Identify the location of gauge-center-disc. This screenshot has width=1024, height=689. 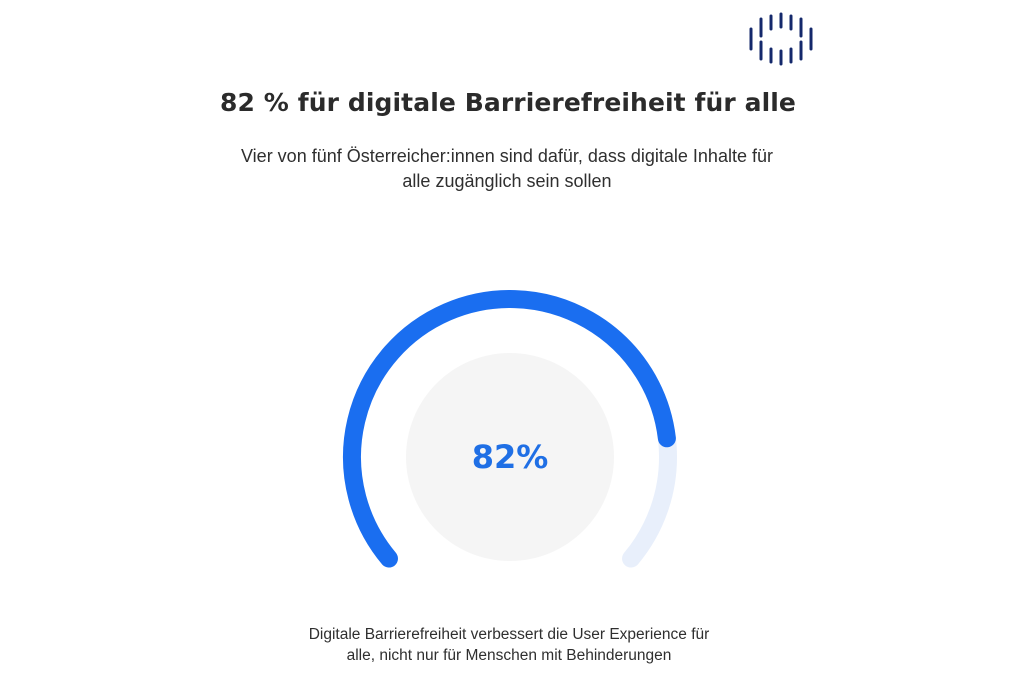
(510, 457).